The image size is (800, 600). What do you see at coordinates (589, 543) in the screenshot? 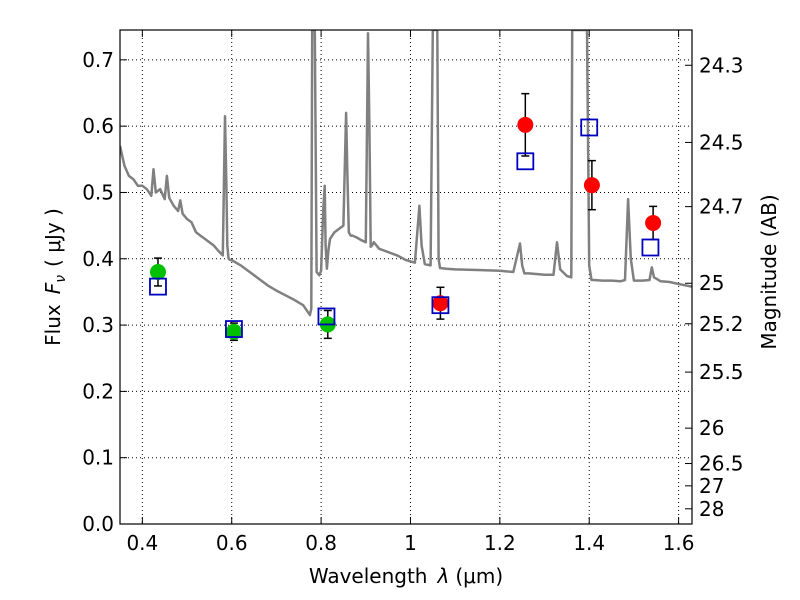
I see `x-tick-label: 1.4` at bounding box center [589, 543].